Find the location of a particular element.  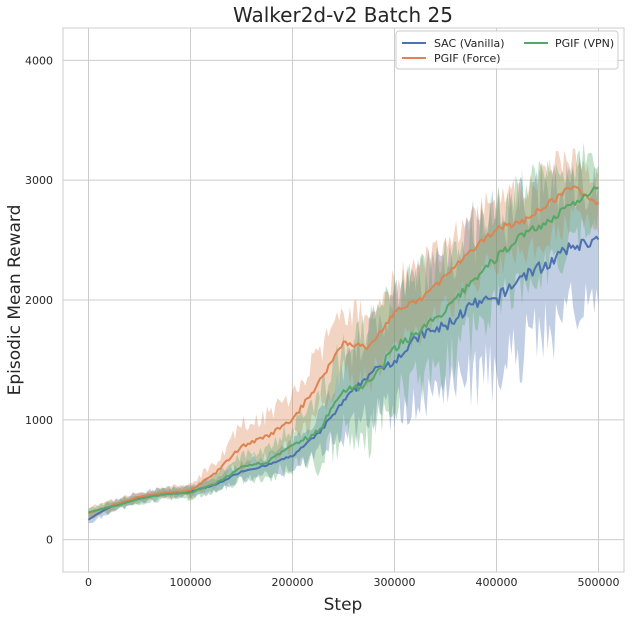

y-tick-label: 3000 is located at coordinates (39, 180).